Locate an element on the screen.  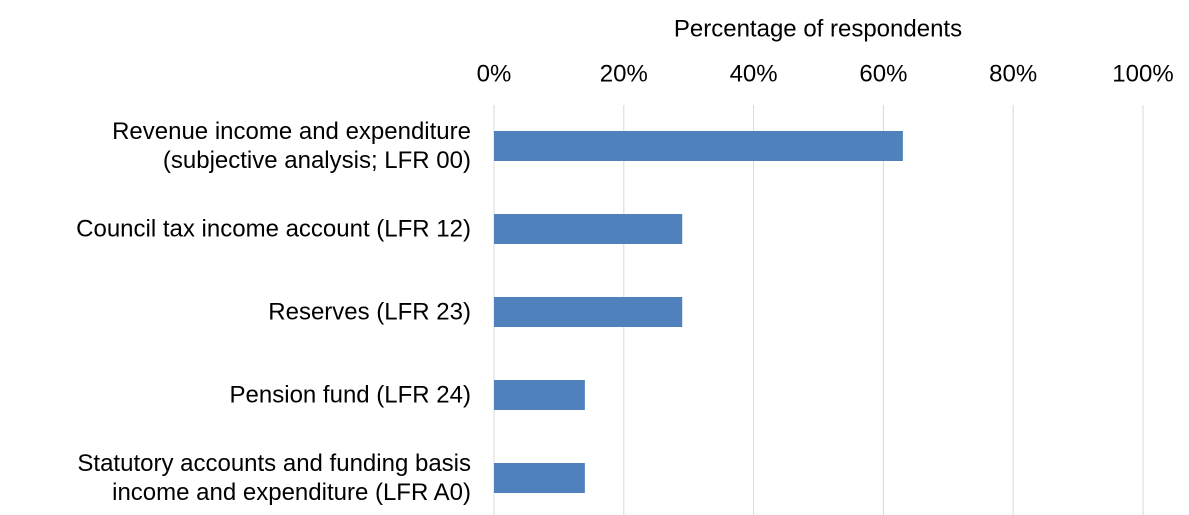
x-tick-label: 40% is located at coordinates (754, 73).